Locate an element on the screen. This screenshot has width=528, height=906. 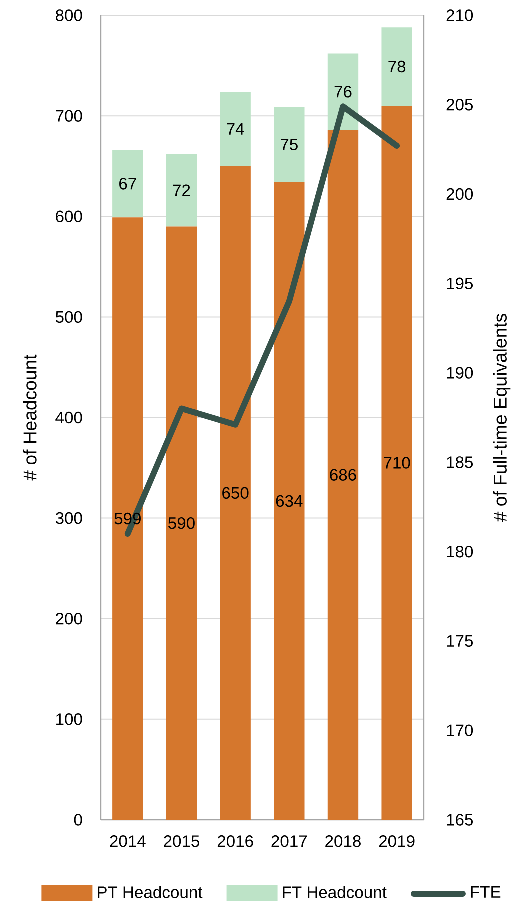
data-label: 710 is located at coordinates (397, 463).